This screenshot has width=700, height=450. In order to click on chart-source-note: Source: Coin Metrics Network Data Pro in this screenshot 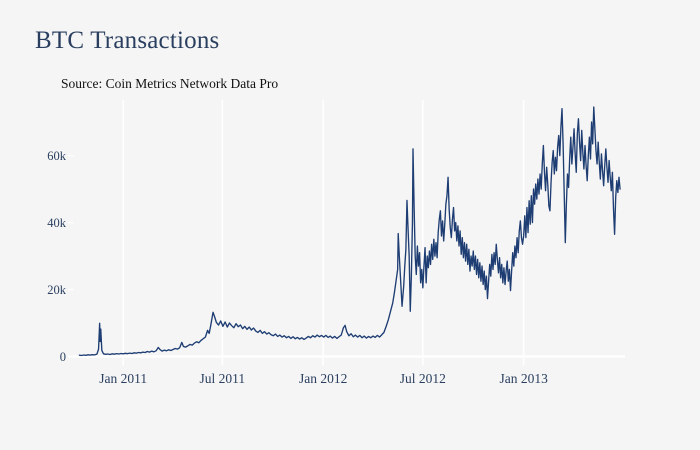, I will do `click(170, 83)`.